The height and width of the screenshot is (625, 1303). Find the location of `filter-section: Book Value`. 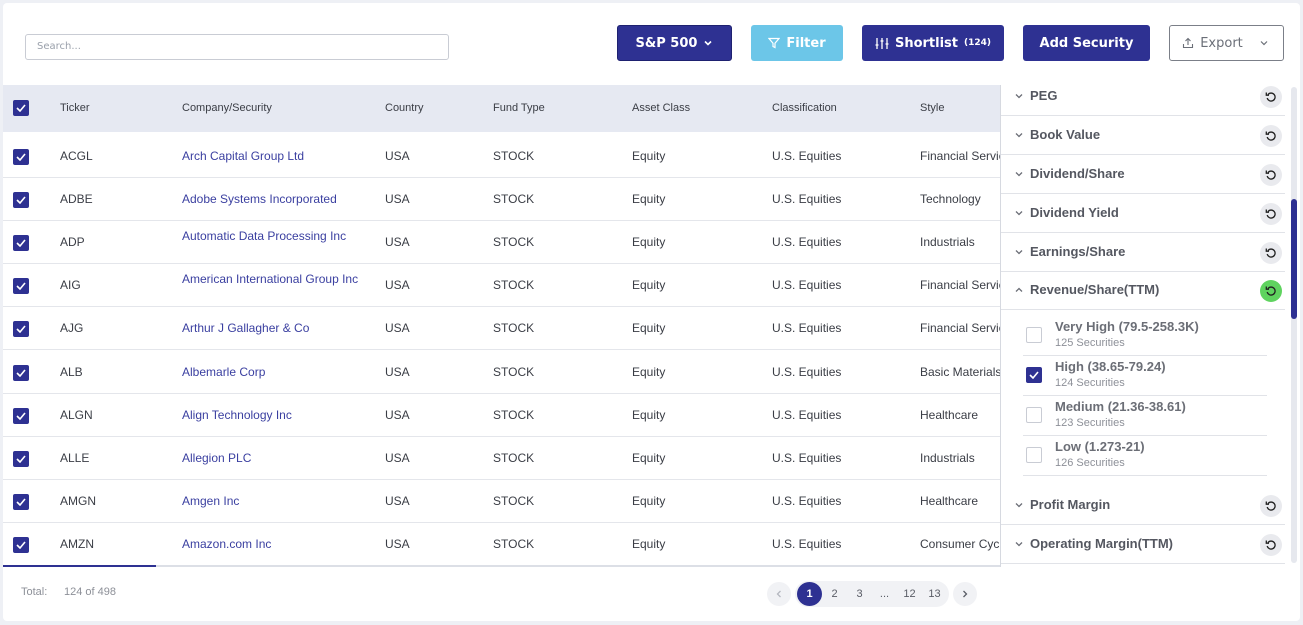

filter-section: Book Value is located at coordinates (1143, 135).